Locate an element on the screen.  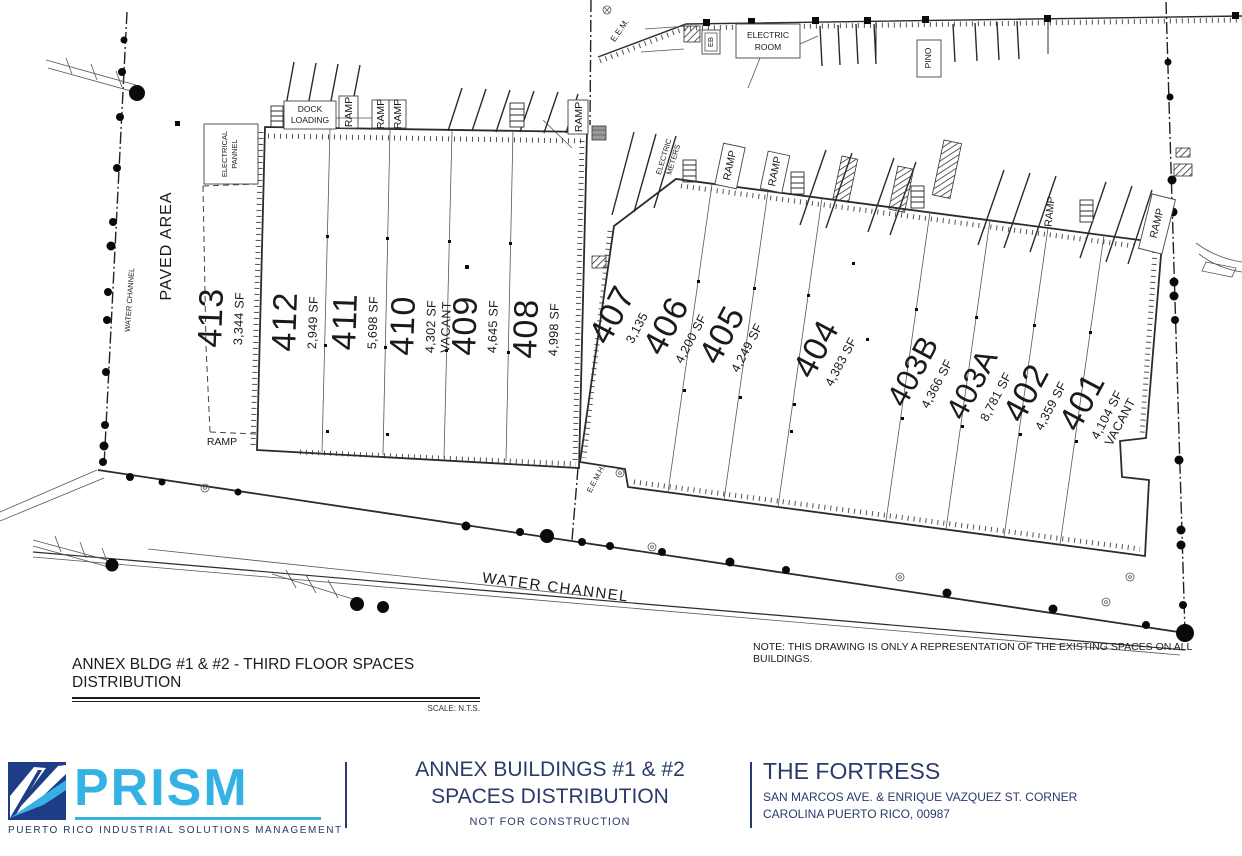
electric-meters-label: ELECTRIC METERS is located at coordinates (668, 156).